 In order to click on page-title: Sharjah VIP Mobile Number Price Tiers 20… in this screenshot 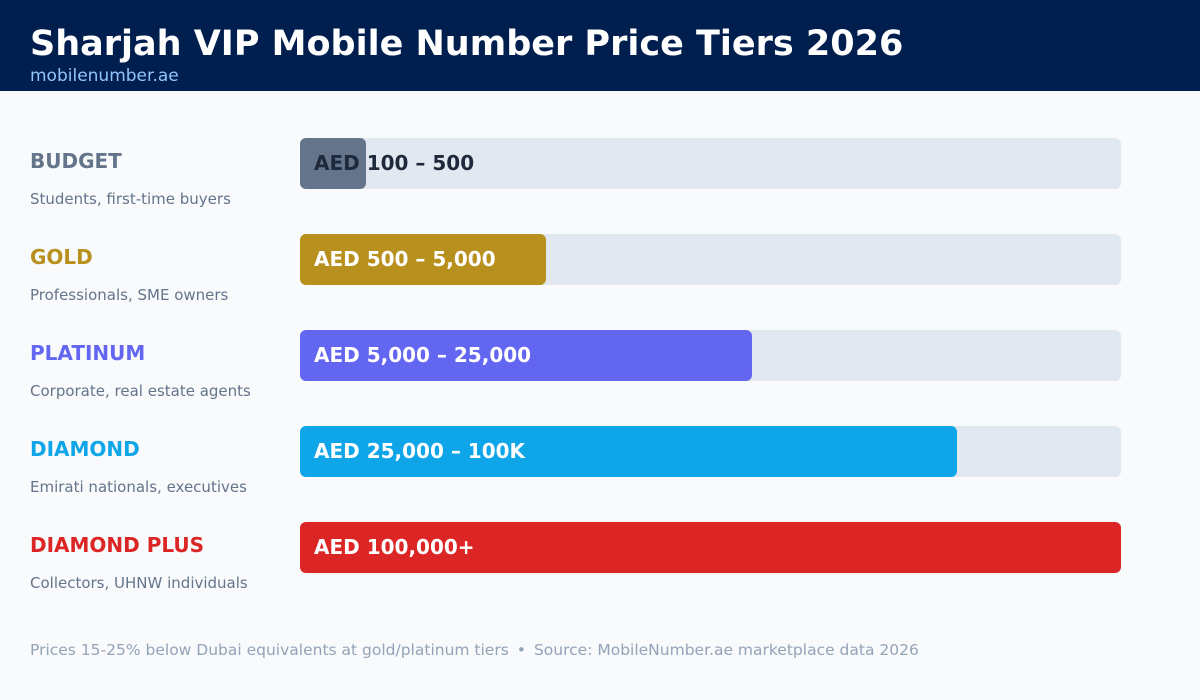, I will do `click(467, 44)`.